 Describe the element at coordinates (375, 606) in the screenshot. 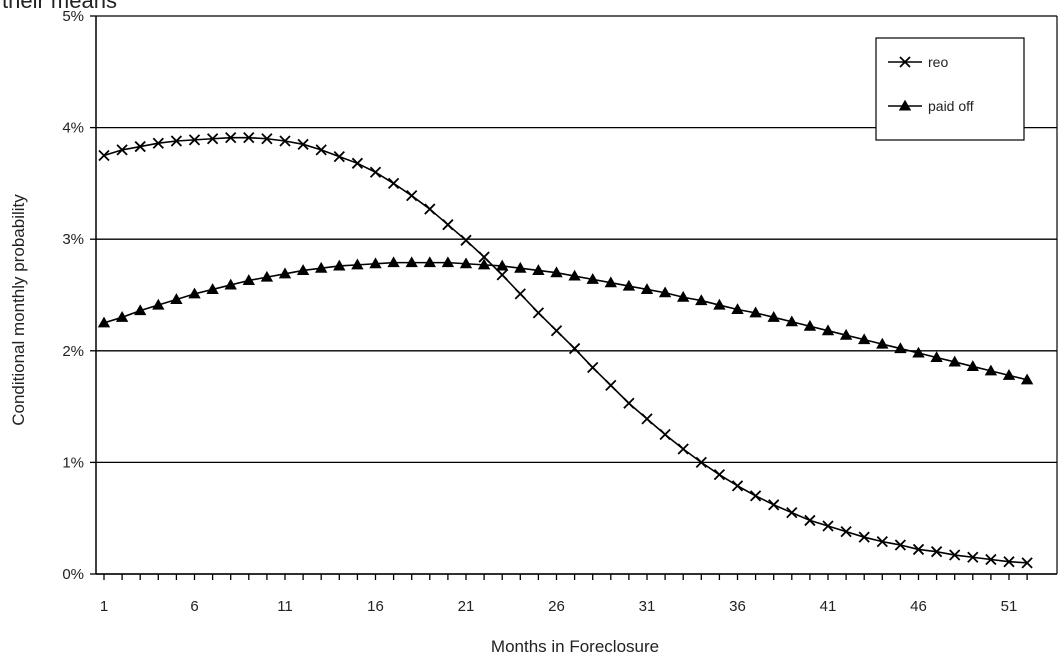

I see `x-tick-label: 16` at that location.